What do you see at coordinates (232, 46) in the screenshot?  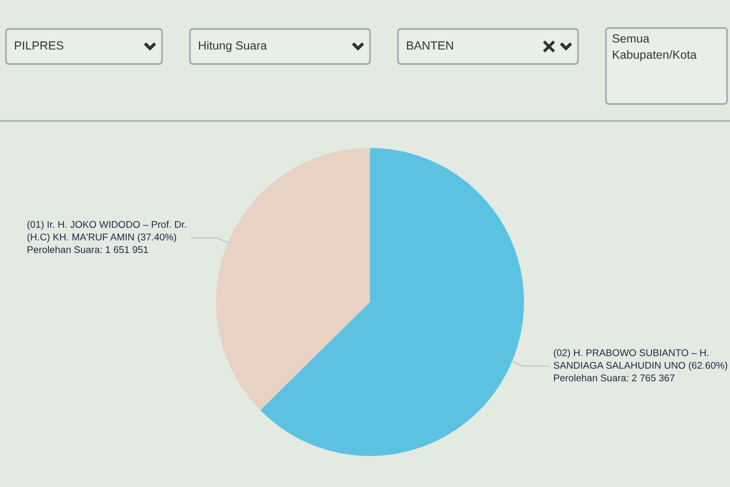 I see `text: Hitung Suara` at bounding box center [232, 46].